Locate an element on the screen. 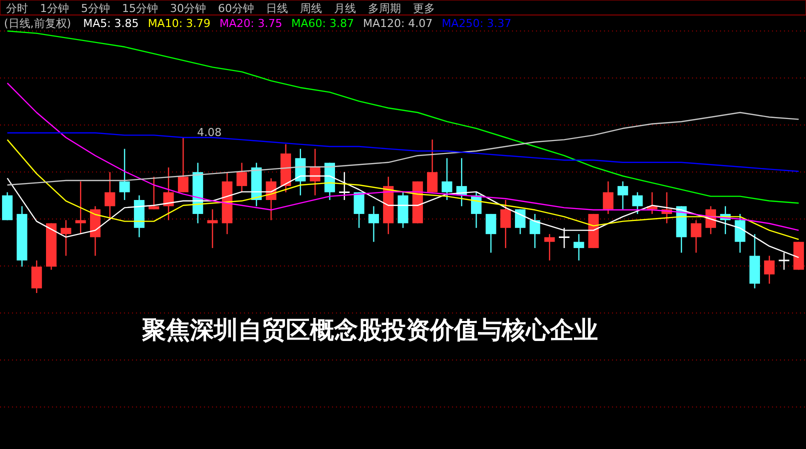  annotation: 4.08 is located at coordinates (209, 132).